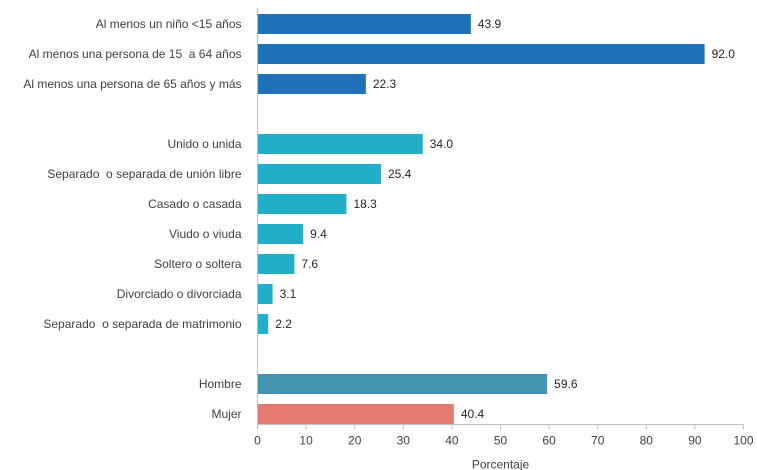  I want to click on data-label: 40.4, so click(473, 414).